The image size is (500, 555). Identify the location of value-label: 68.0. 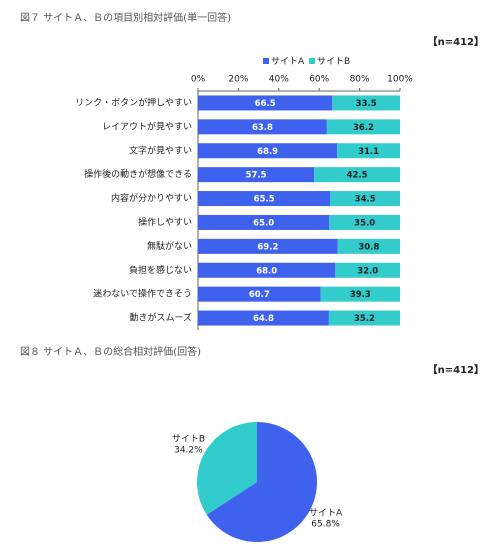
(266, 271).